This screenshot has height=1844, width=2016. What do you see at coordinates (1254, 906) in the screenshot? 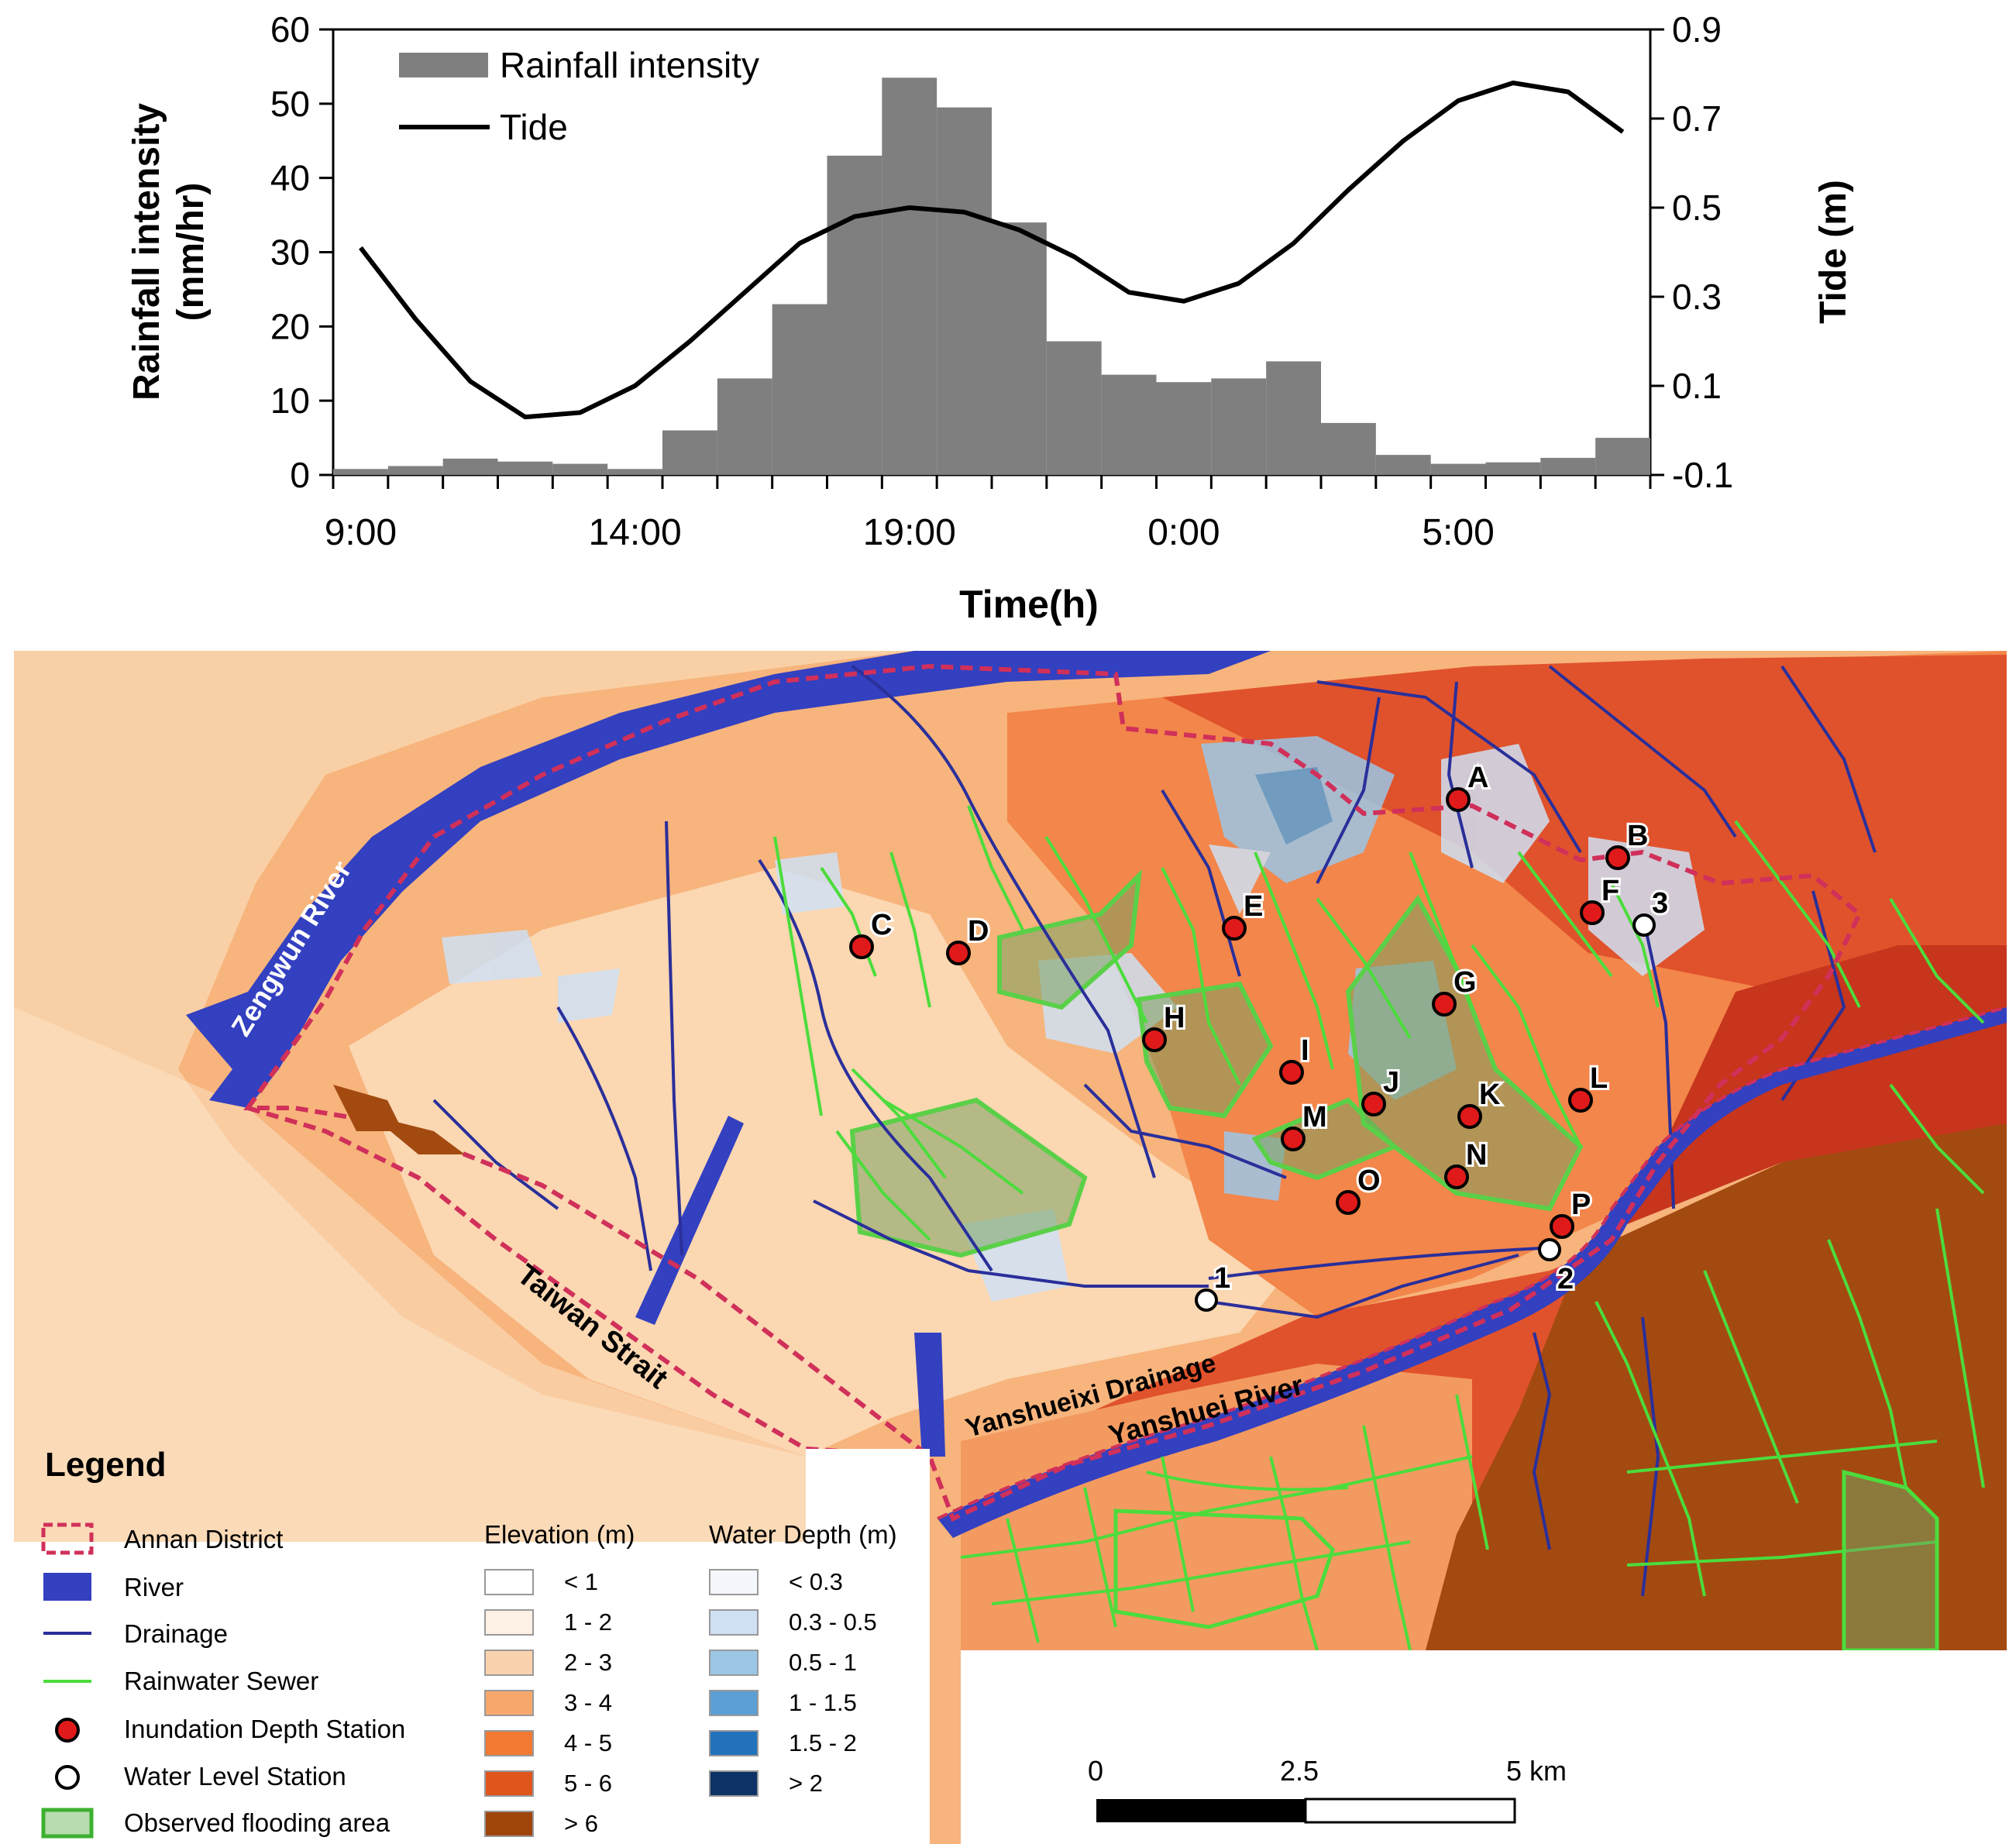
I see `station-label: E` at bounding box center [1254, 906].